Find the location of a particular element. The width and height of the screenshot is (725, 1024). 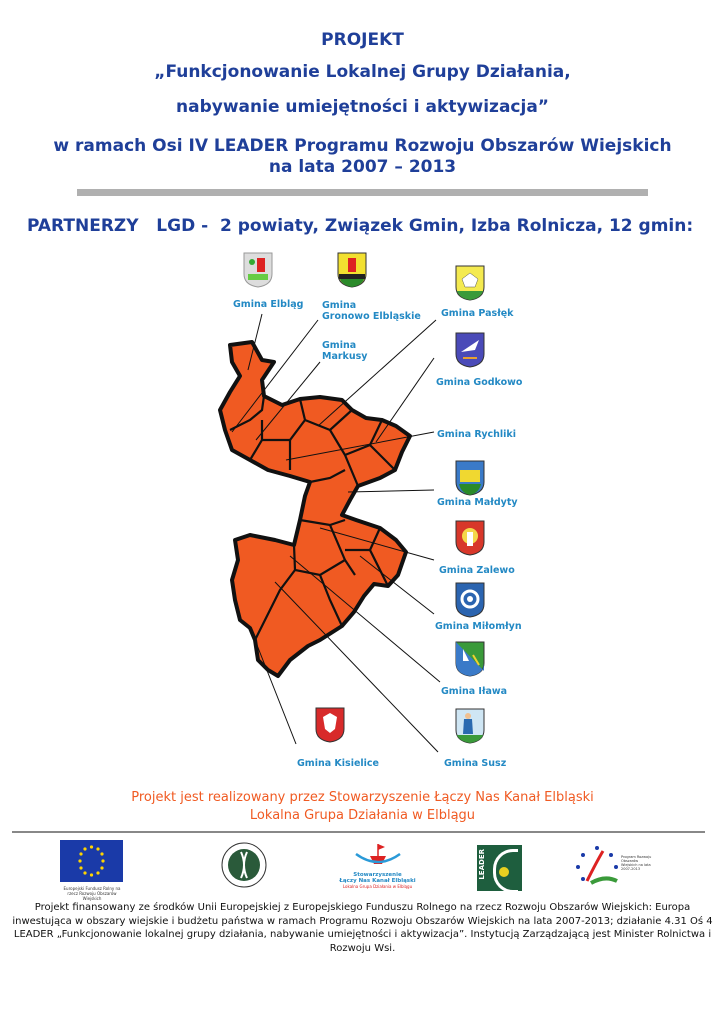

label-gmina-gronowo-2: Gronowo Elbląskie is located at coordinates (371, 316).